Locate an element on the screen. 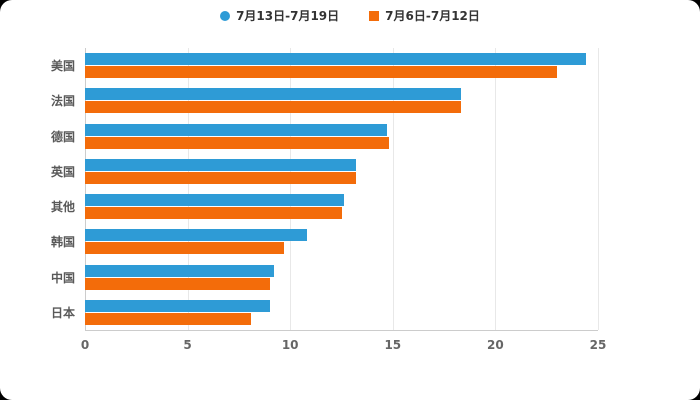 The image size is (700, 400). legend-item-0: 7月13日-7月19日 is located at coordinates (279, 15).